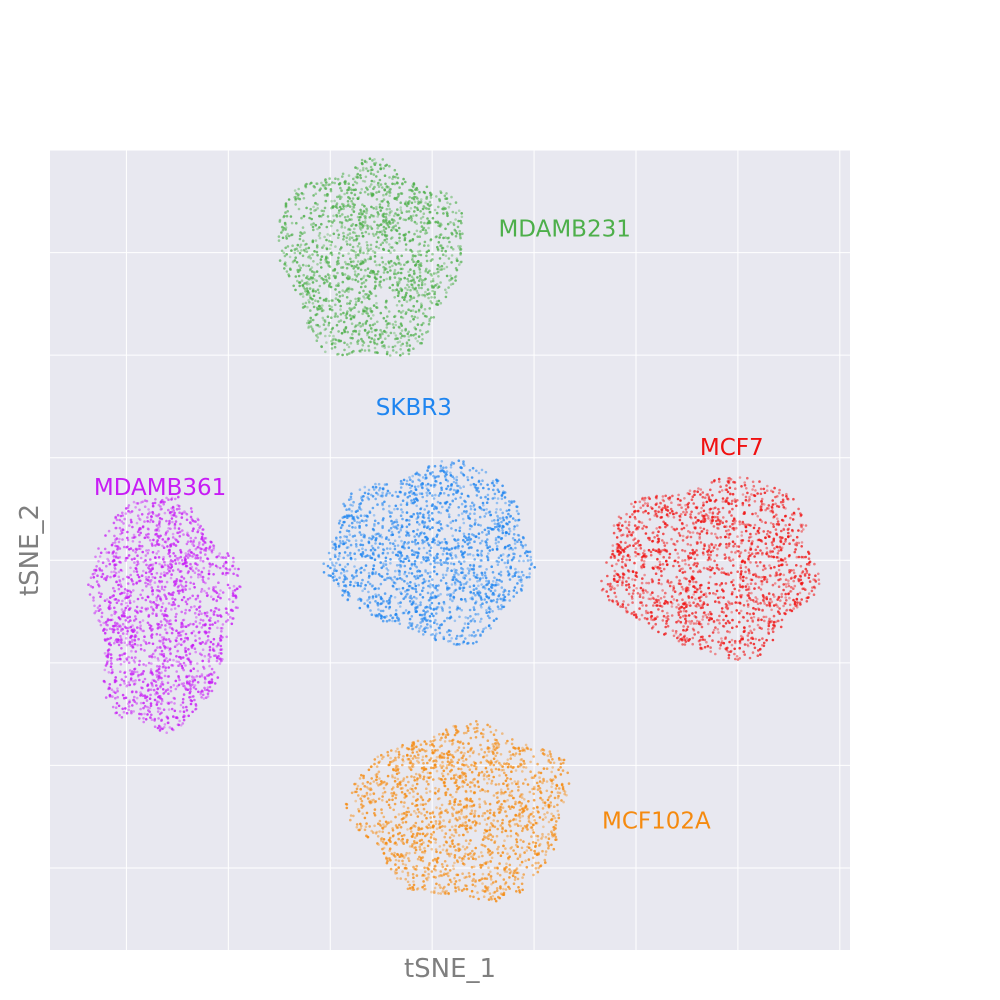 Image resolution: width=1000 pixels, height=1000 pixels. What do you see at coordinates (370, 257) in the screenshot?
I see `cluster-mdamb231` at bounding box center [370, 257].